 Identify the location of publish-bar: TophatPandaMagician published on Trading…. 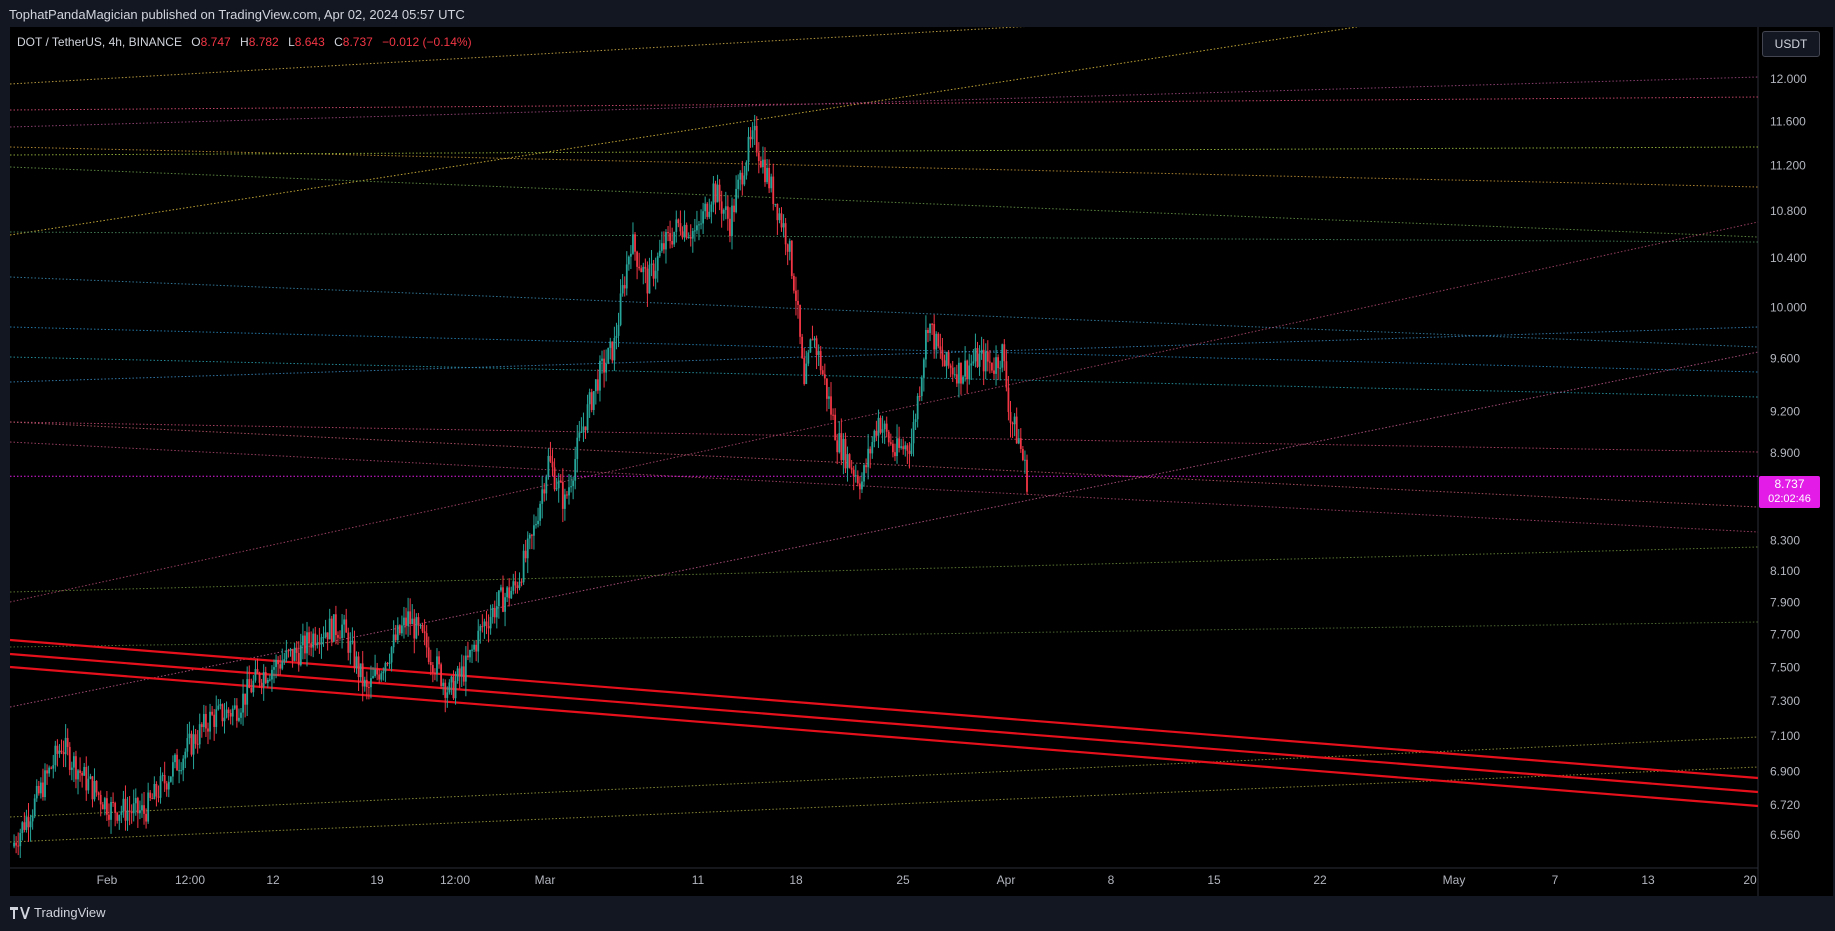
(917, 13).